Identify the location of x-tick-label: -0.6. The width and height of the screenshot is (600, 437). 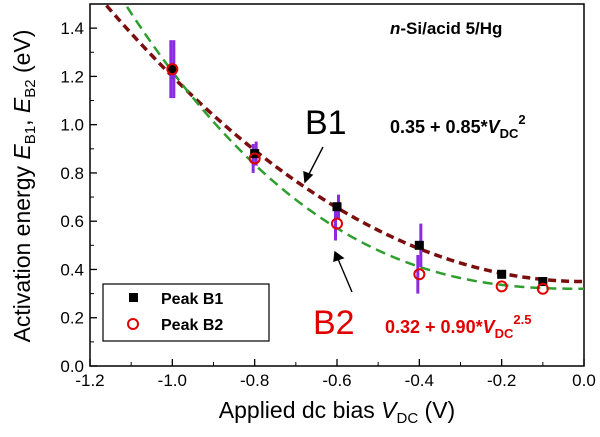
(336, 380).